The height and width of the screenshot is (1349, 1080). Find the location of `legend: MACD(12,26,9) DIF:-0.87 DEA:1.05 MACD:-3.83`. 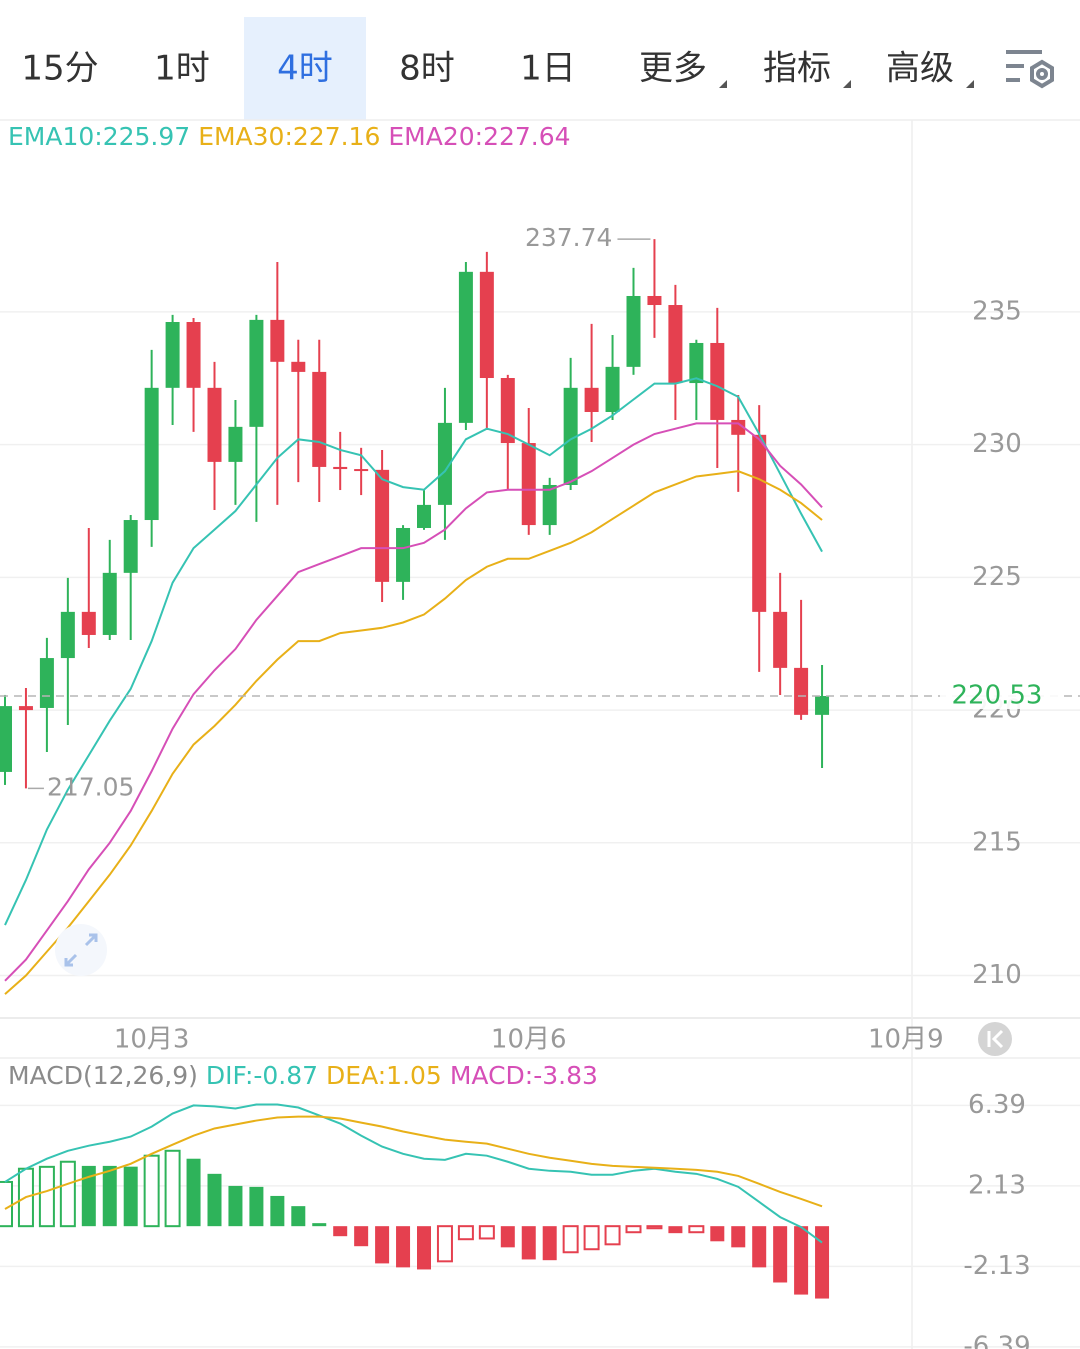

legend: MACD(12,26,9) DIF:-0.87 DEA:1.05 MACD:-3.83 is located at coordinates (303, 1075).